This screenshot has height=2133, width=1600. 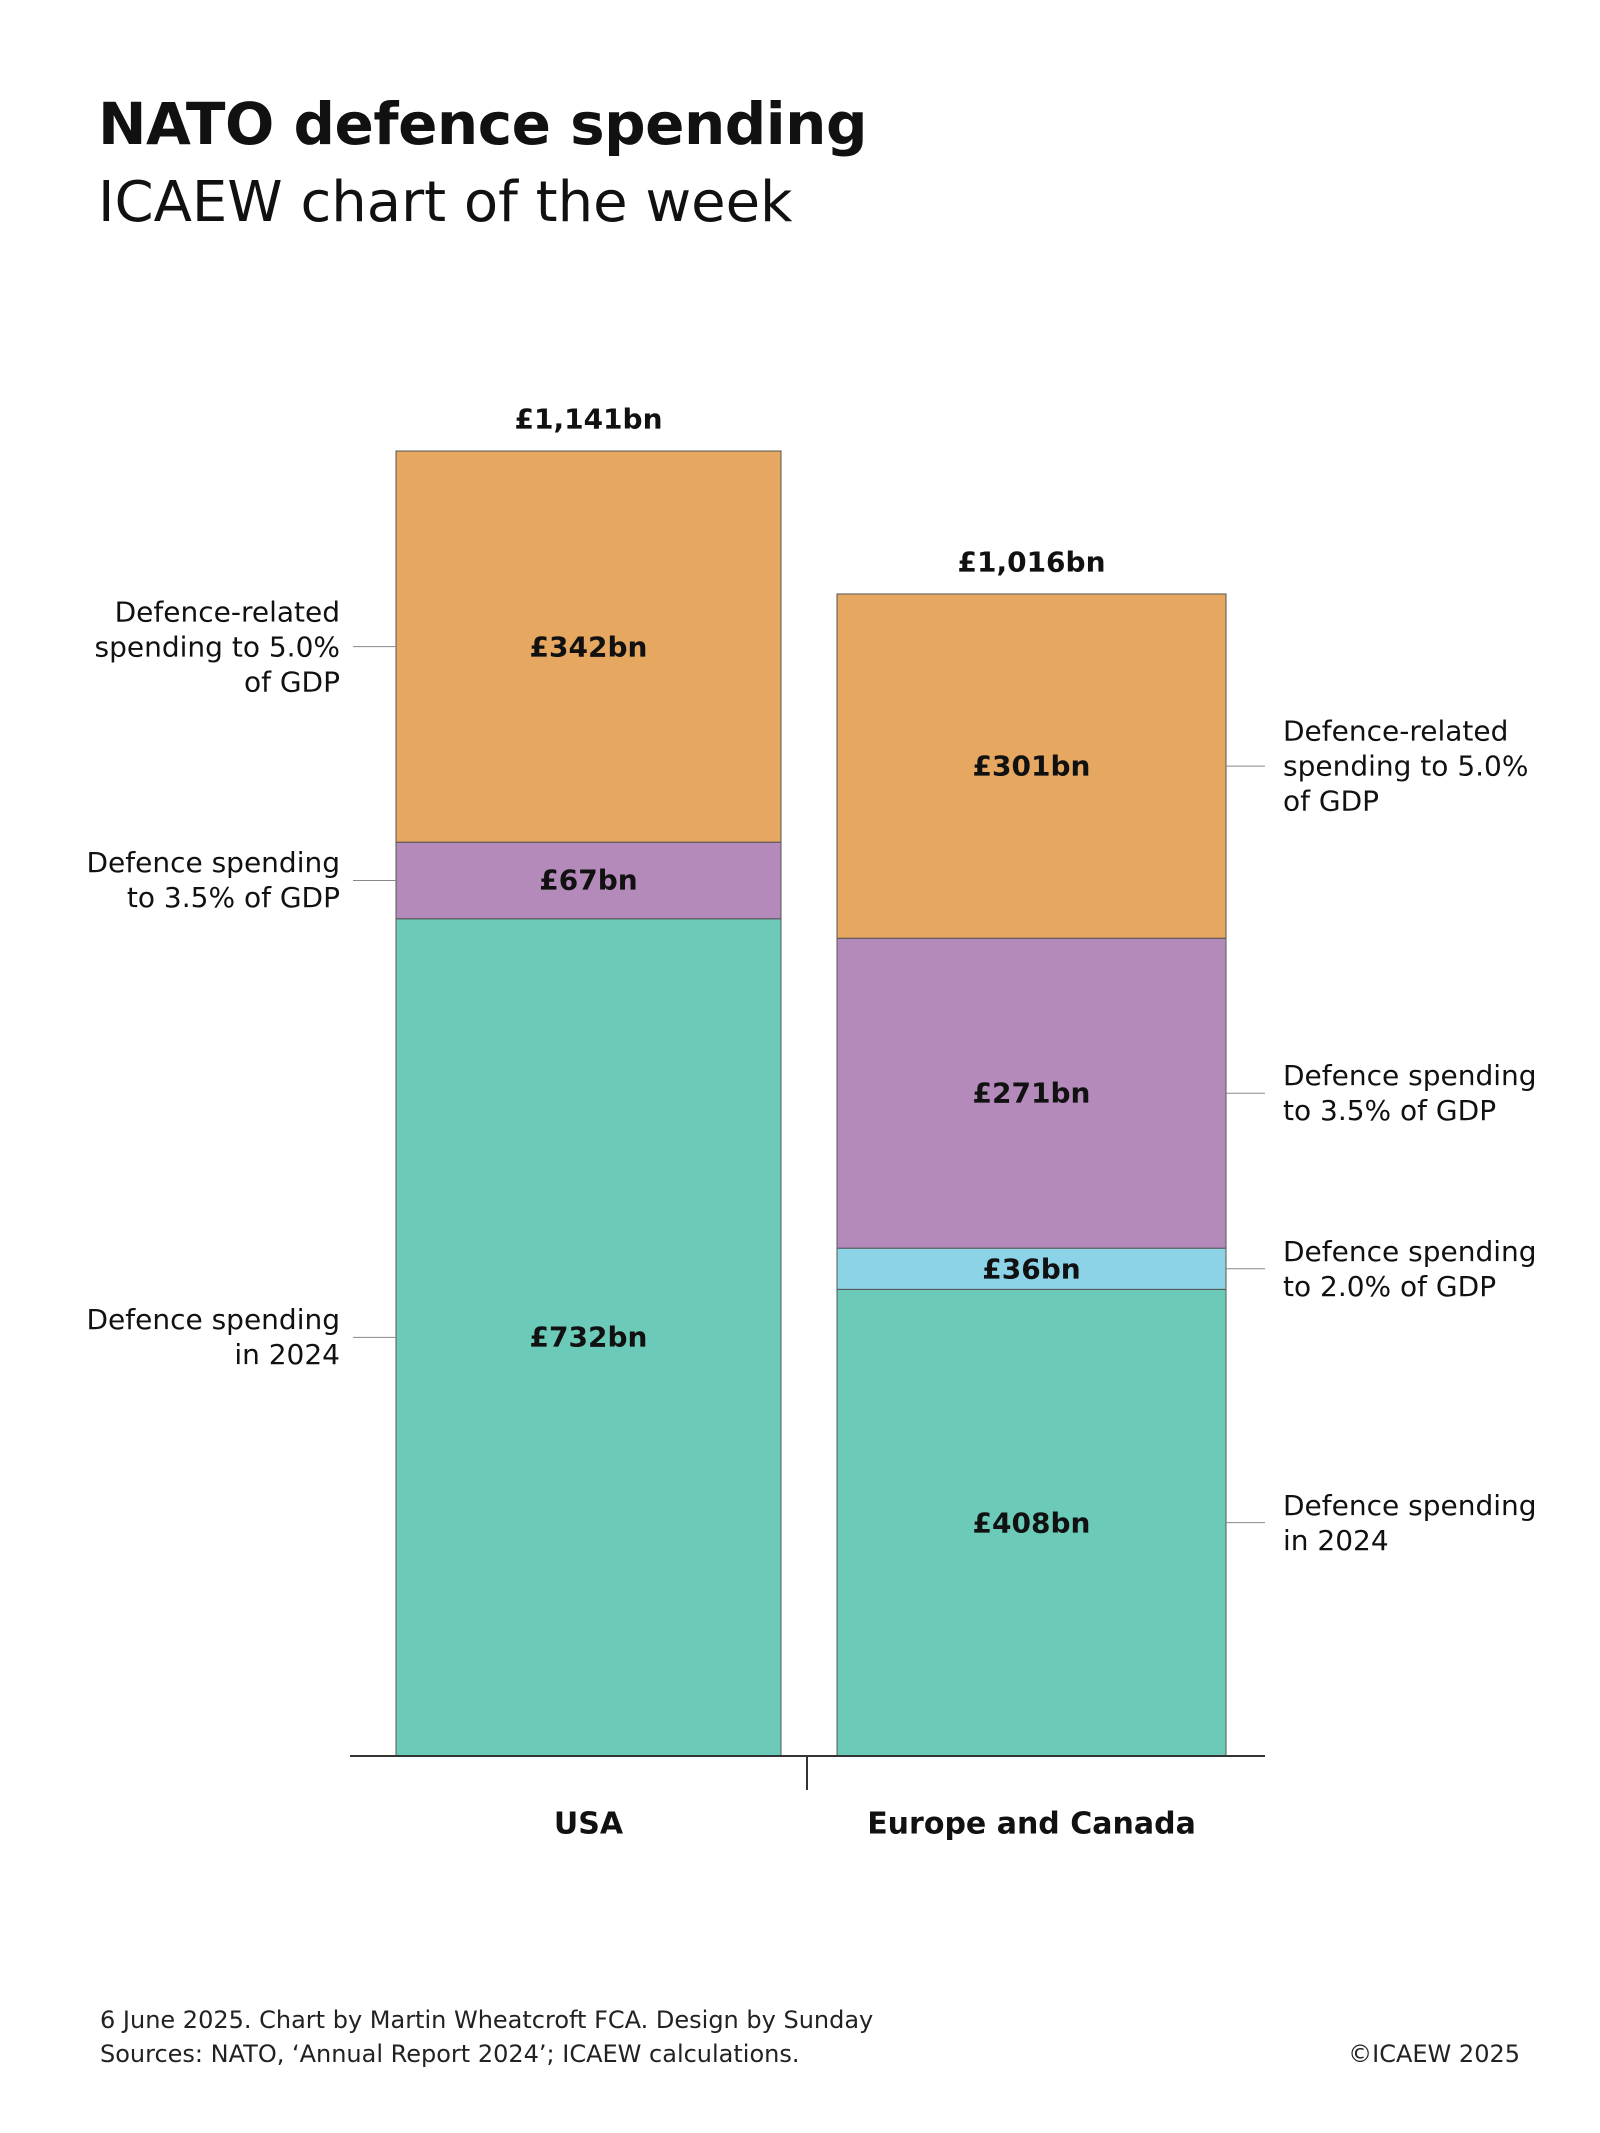 I want to click on value-label: £732bn, so click(x=588, y=1337).